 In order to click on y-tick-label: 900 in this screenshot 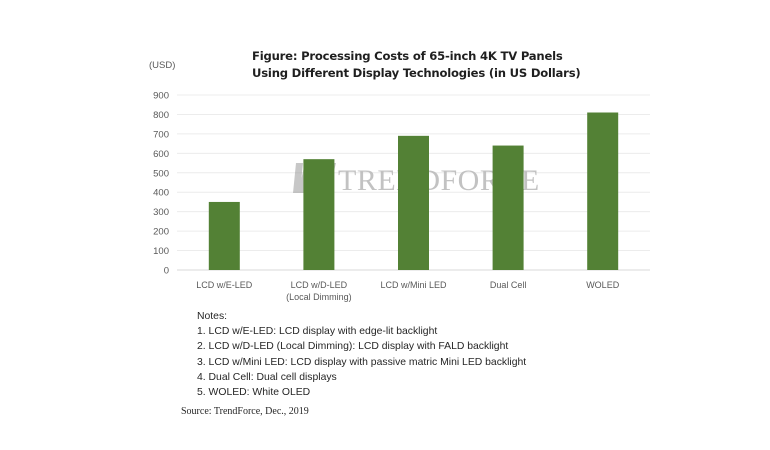, I will do `click(161, 96)`.